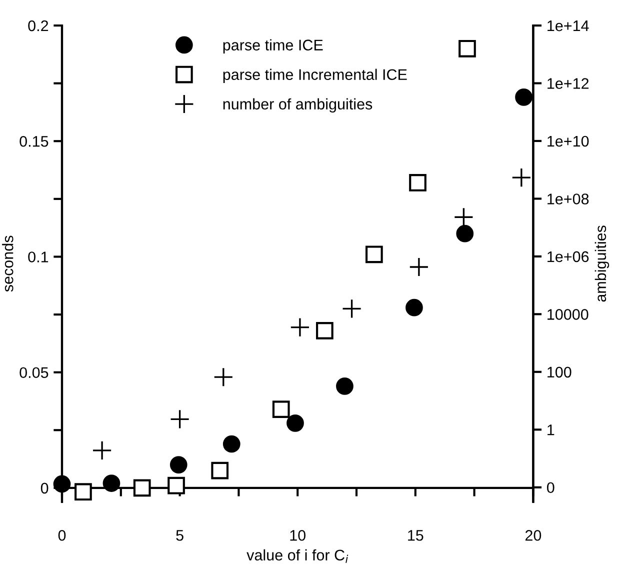  Describe the element at coordinates (34, 141) in the screenshot. I see `y-tick-label: 0.15` at that location.